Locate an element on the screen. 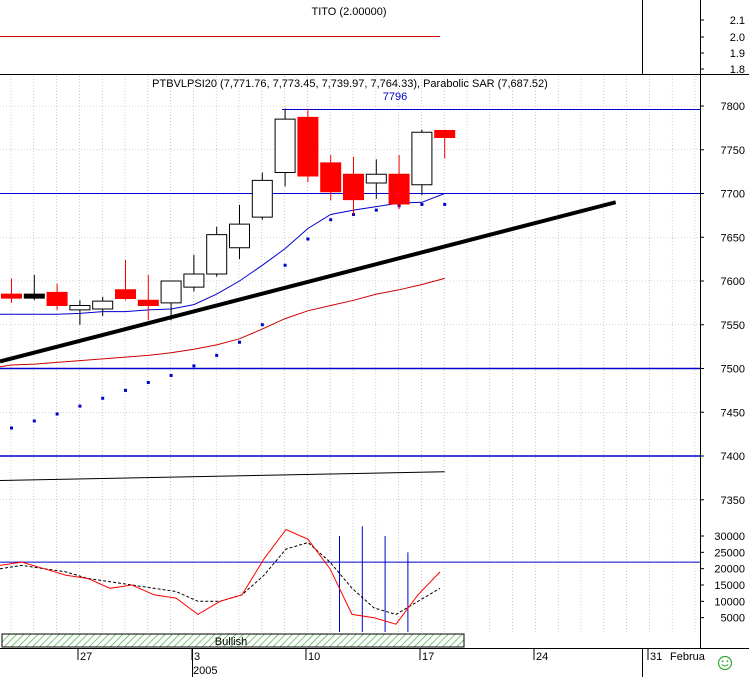  osc-tick-2: 20000 is located at coordinates (729, 570).